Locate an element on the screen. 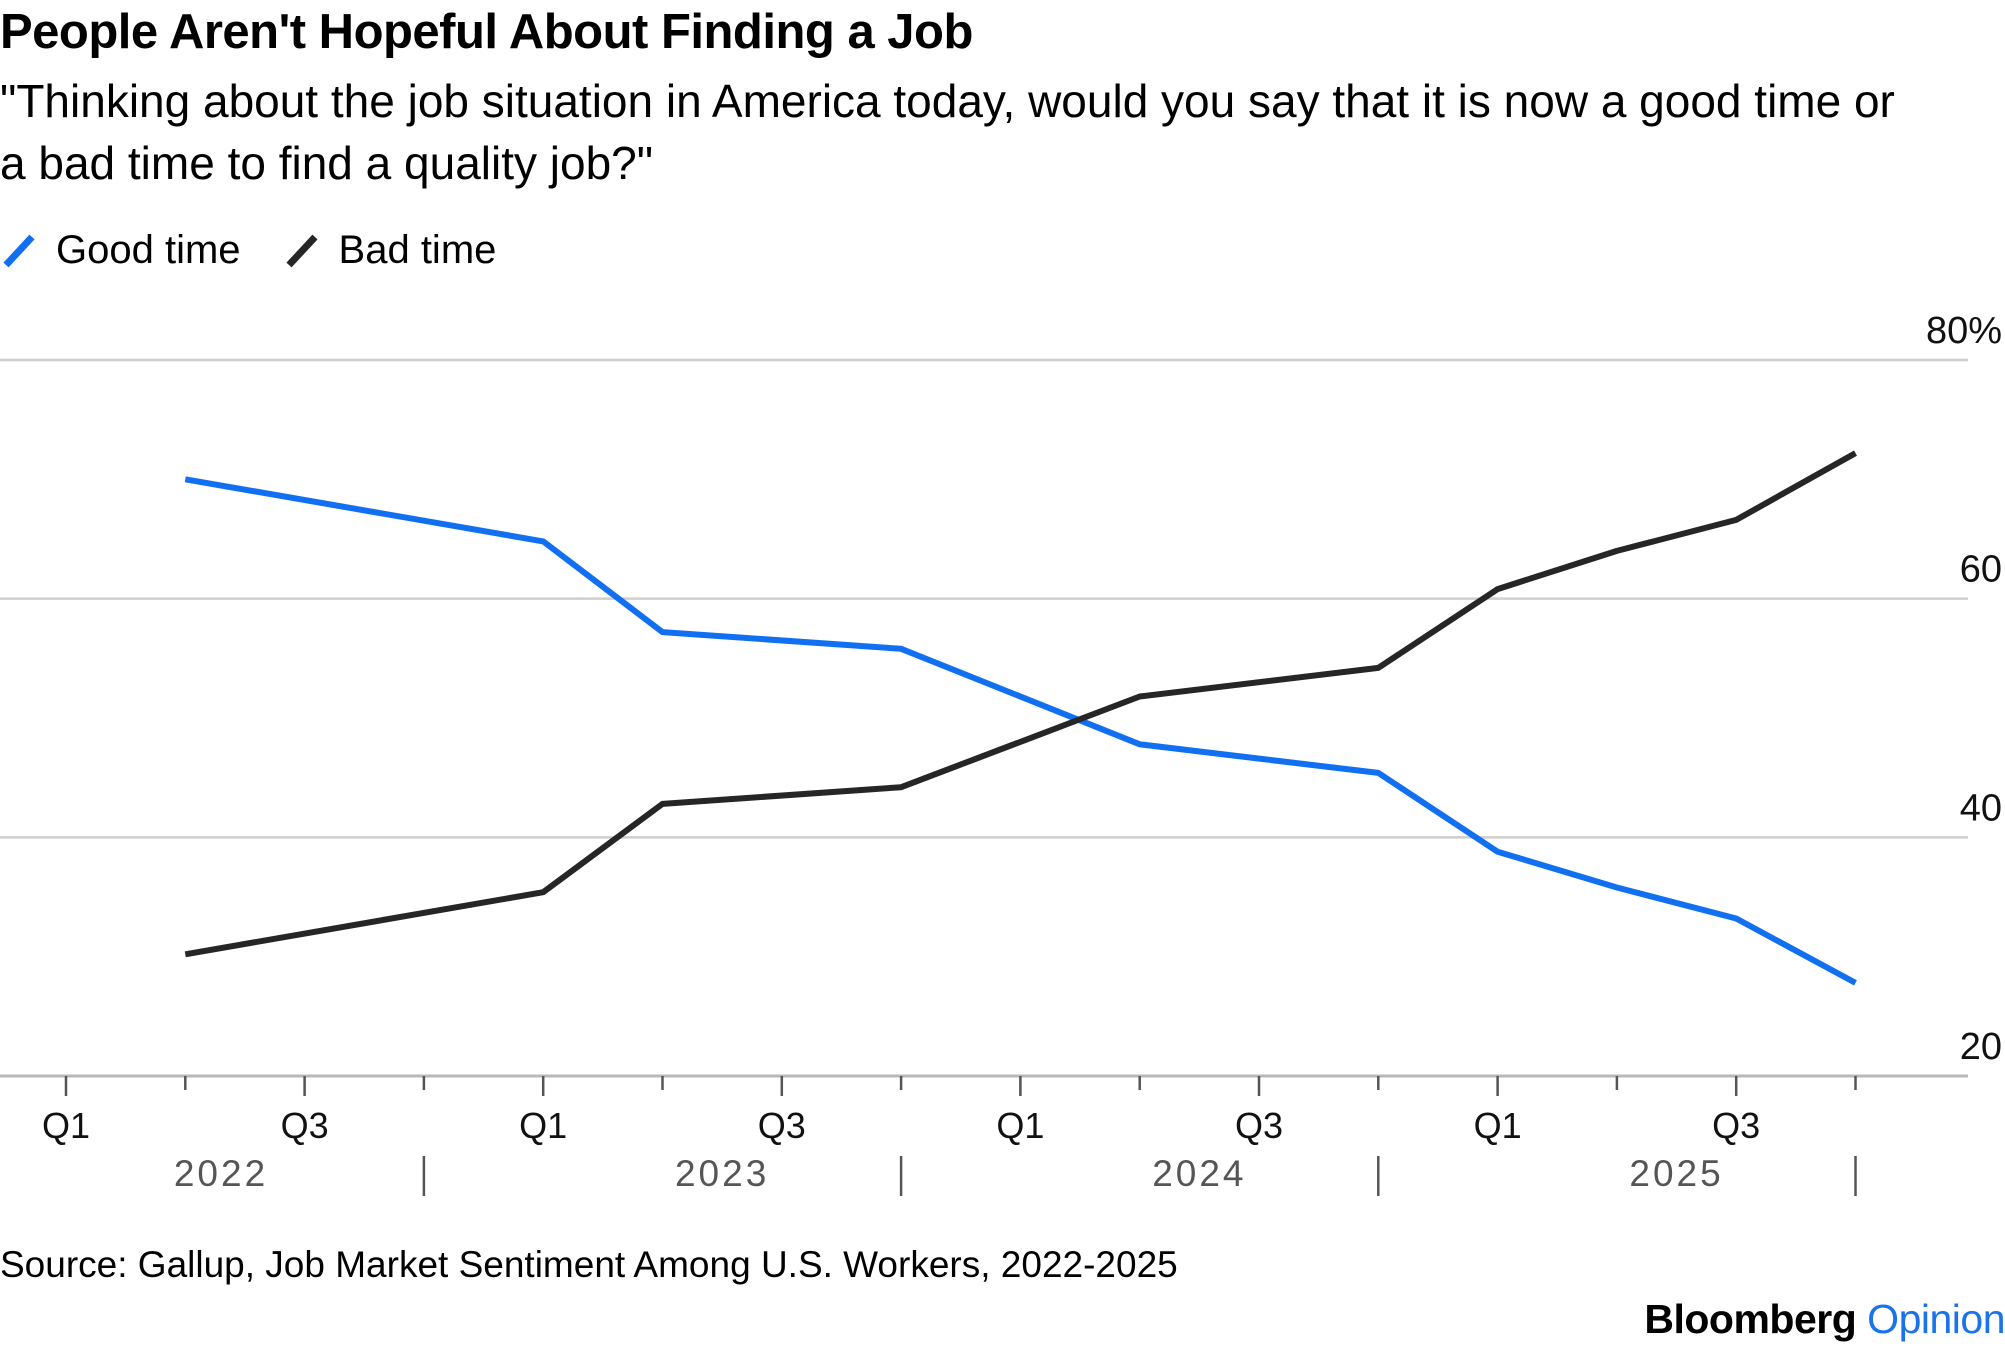 Image resolution: width=2005 pixels, height=1350 pixels. y-tick-label-40: 40 is located at coordinates (1981, 808).